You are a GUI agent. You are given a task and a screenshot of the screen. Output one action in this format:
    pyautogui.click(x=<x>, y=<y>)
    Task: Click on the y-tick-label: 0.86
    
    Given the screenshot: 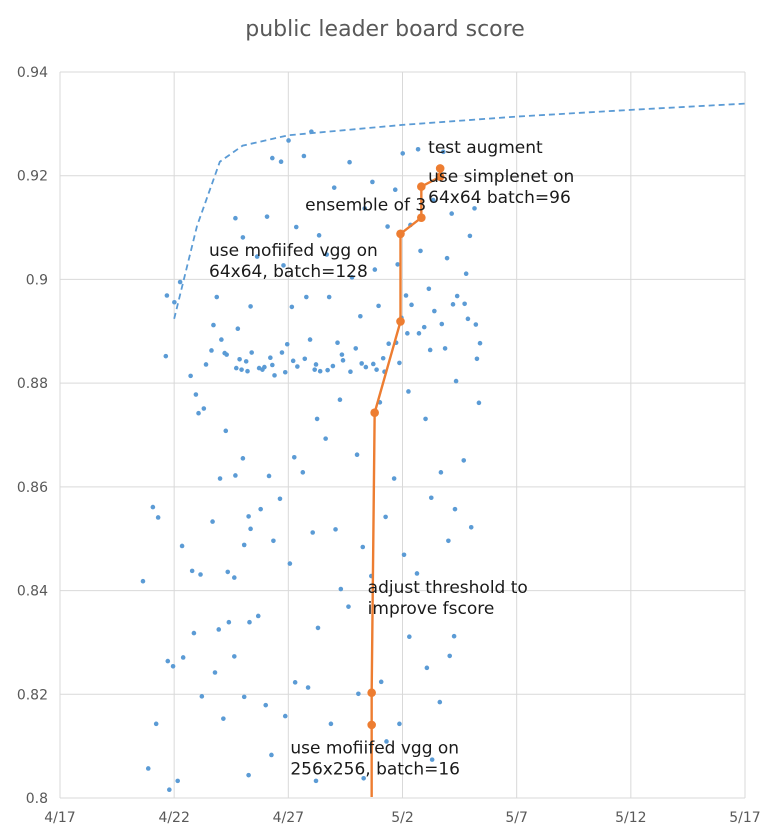 What is the action you would take?
    pyautogui.click(x=32, y=488)
    